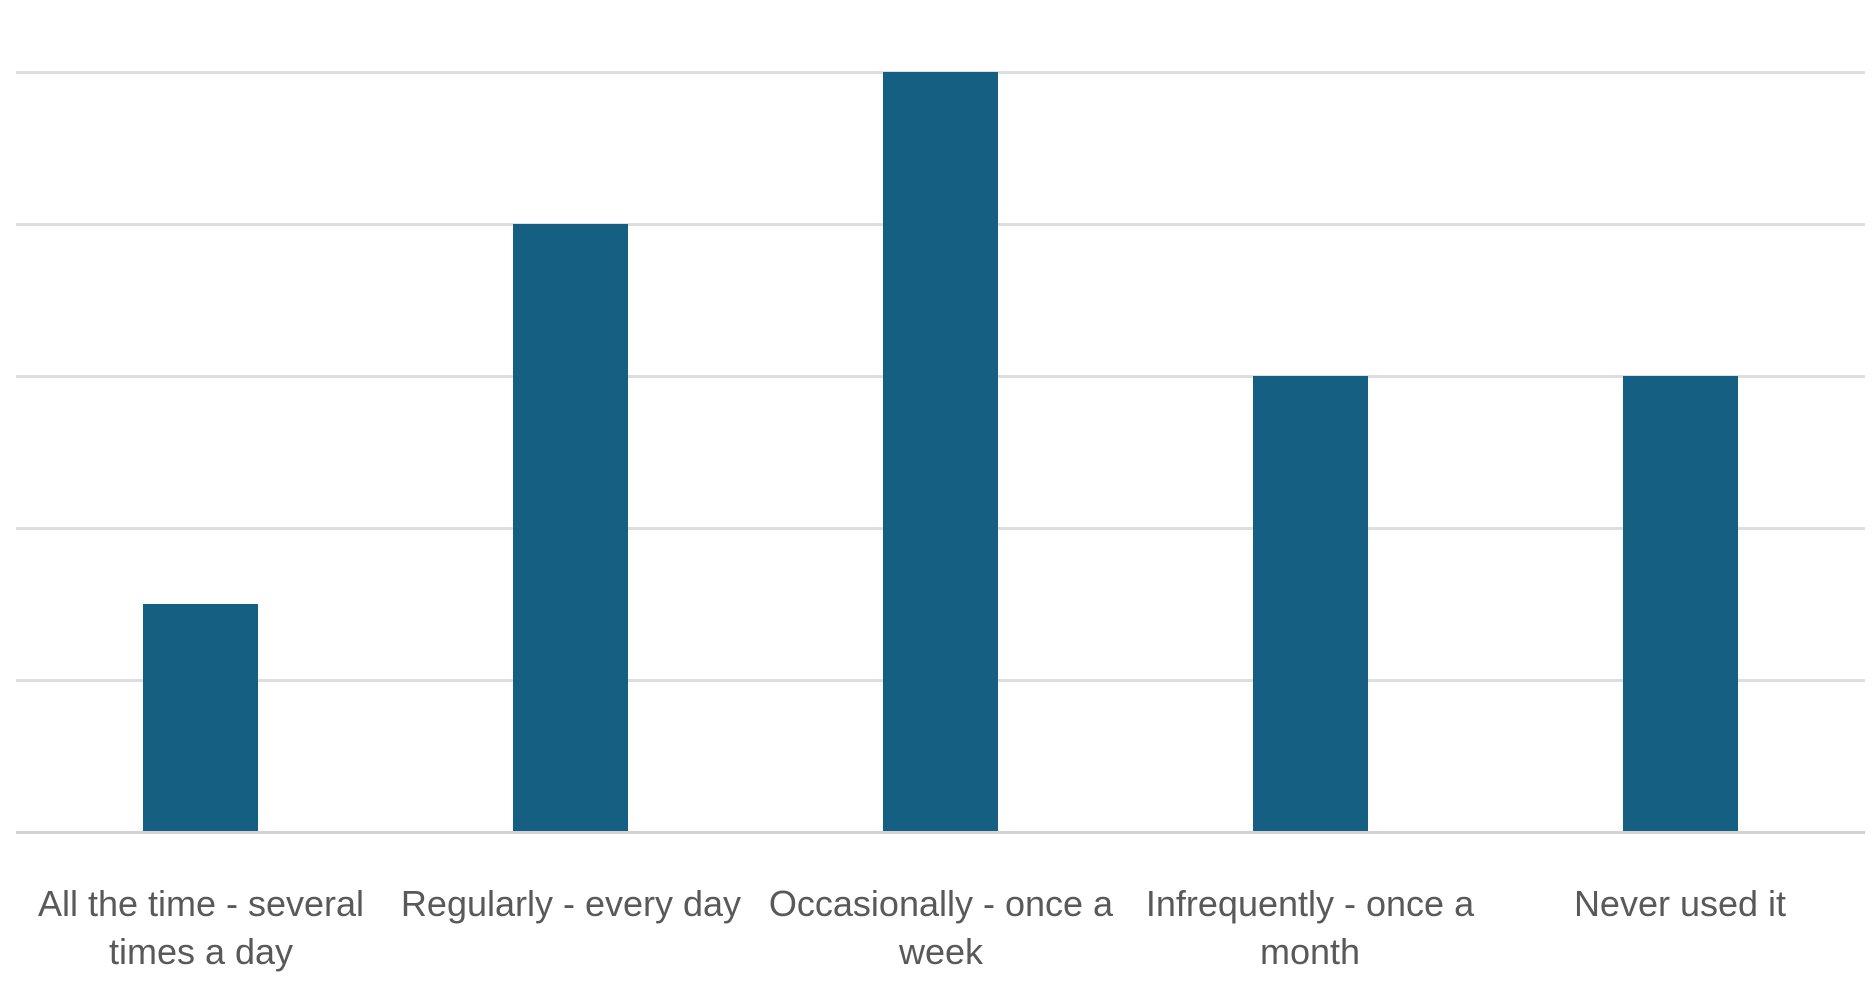 The width and height of the screenshot is (1874, 998). I want to click on category-label: Regularly - every day, so click(571, 904).